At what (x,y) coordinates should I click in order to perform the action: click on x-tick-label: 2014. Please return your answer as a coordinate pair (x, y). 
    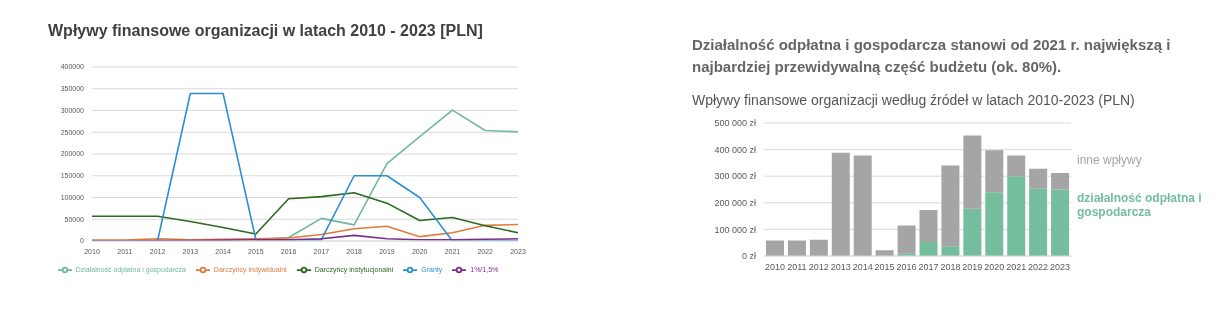
    Looking at the image, I should click on (862, 267).